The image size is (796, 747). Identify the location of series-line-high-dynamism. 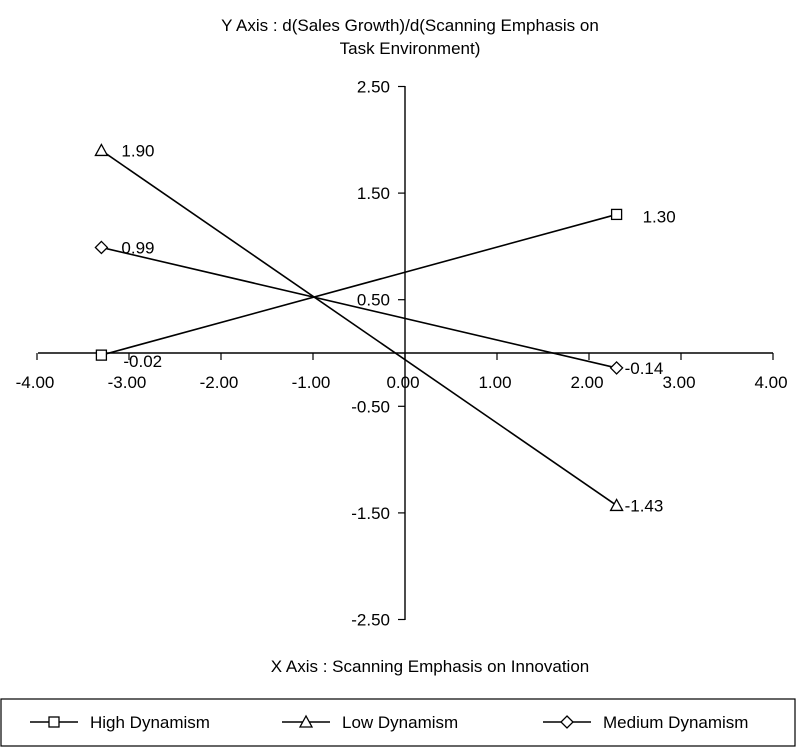
(359, 284).